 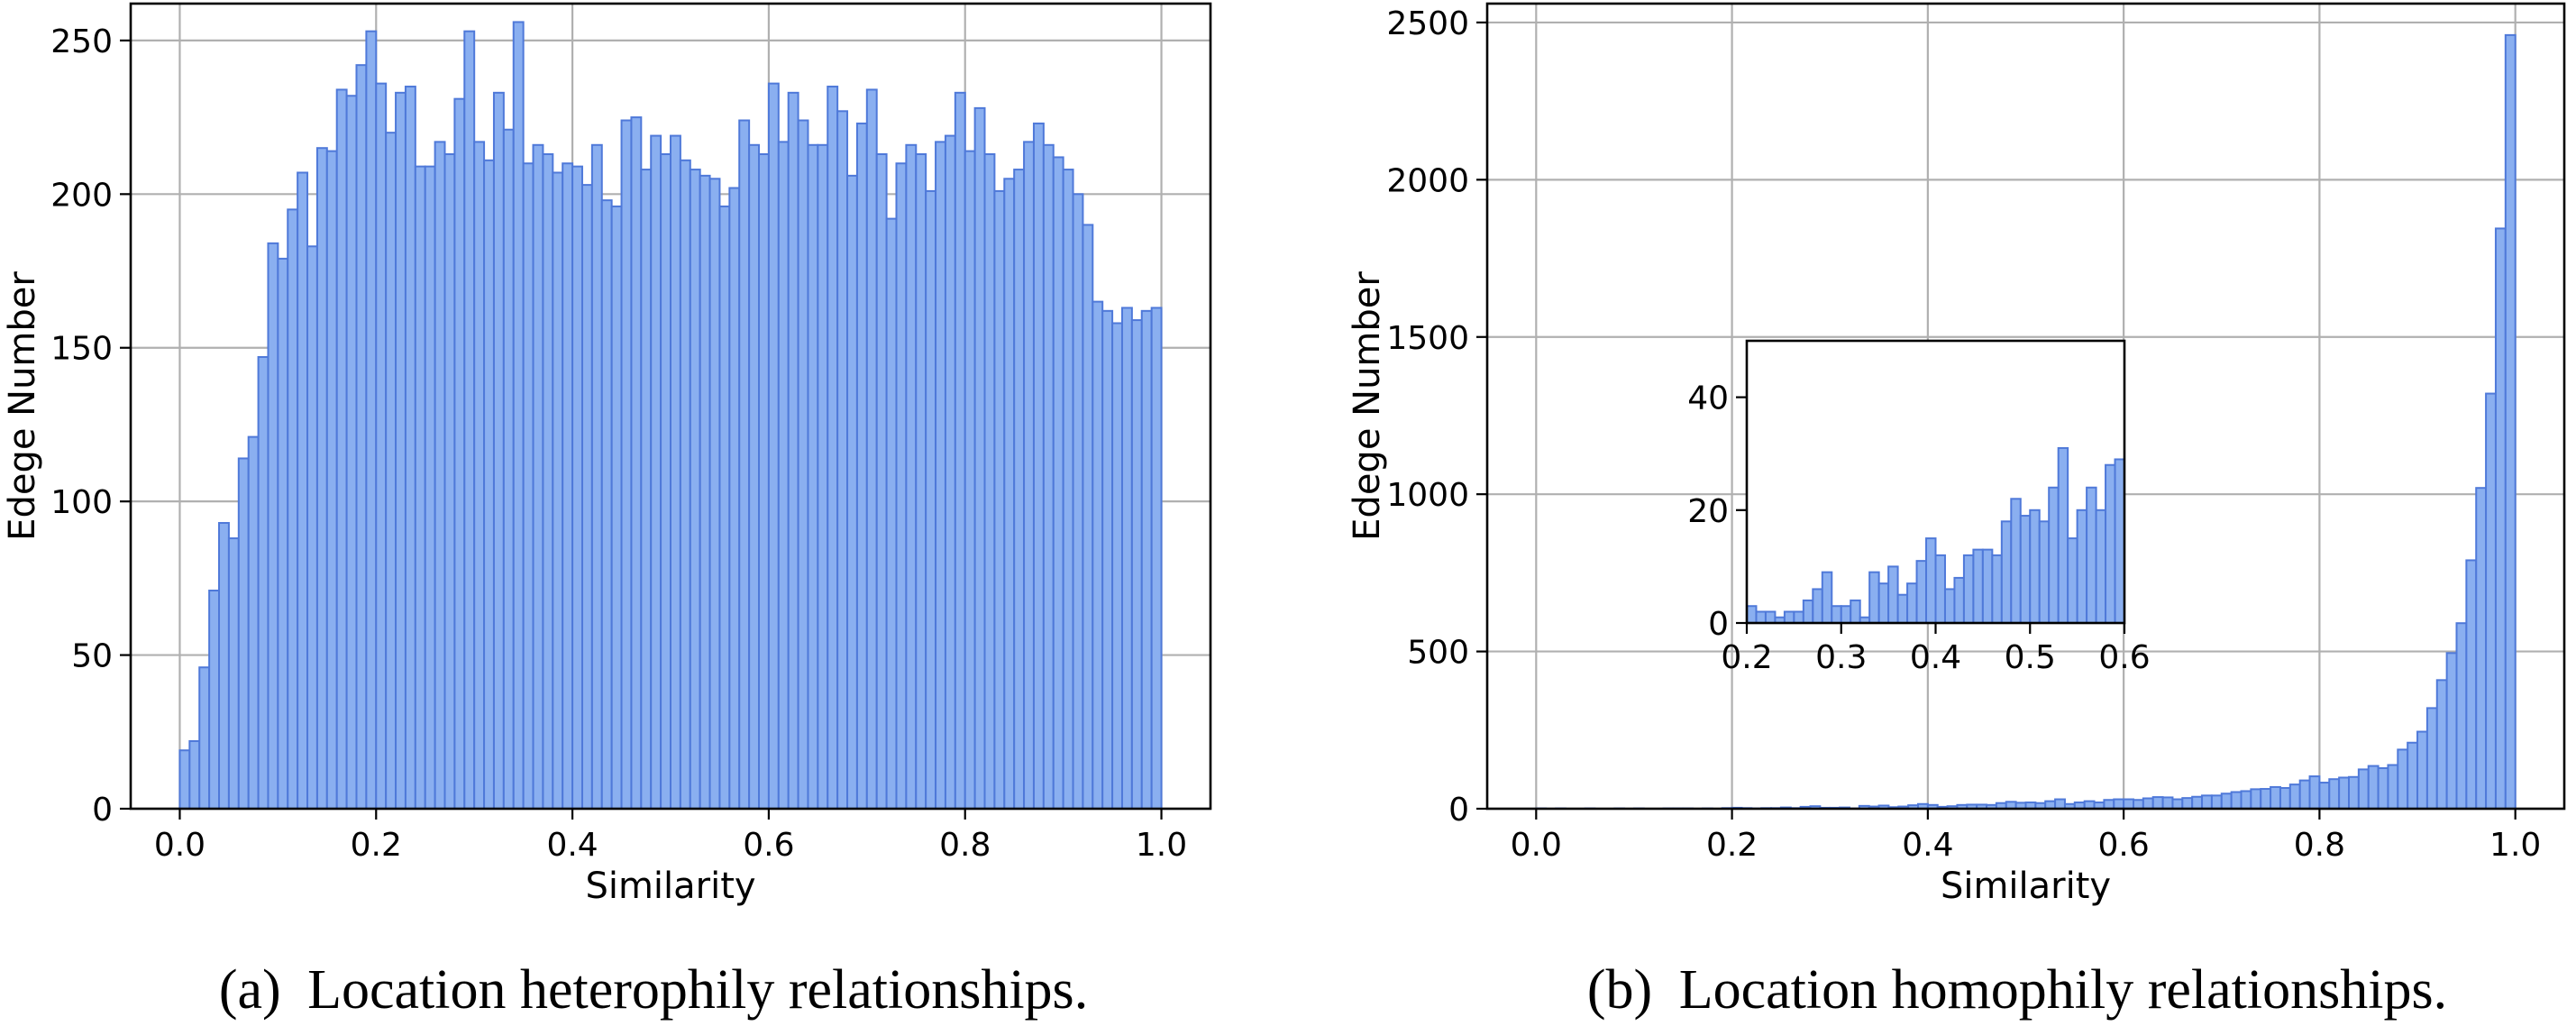 I want to click on b-ytick-label-3: 1500, so click(x=1427, y=338).